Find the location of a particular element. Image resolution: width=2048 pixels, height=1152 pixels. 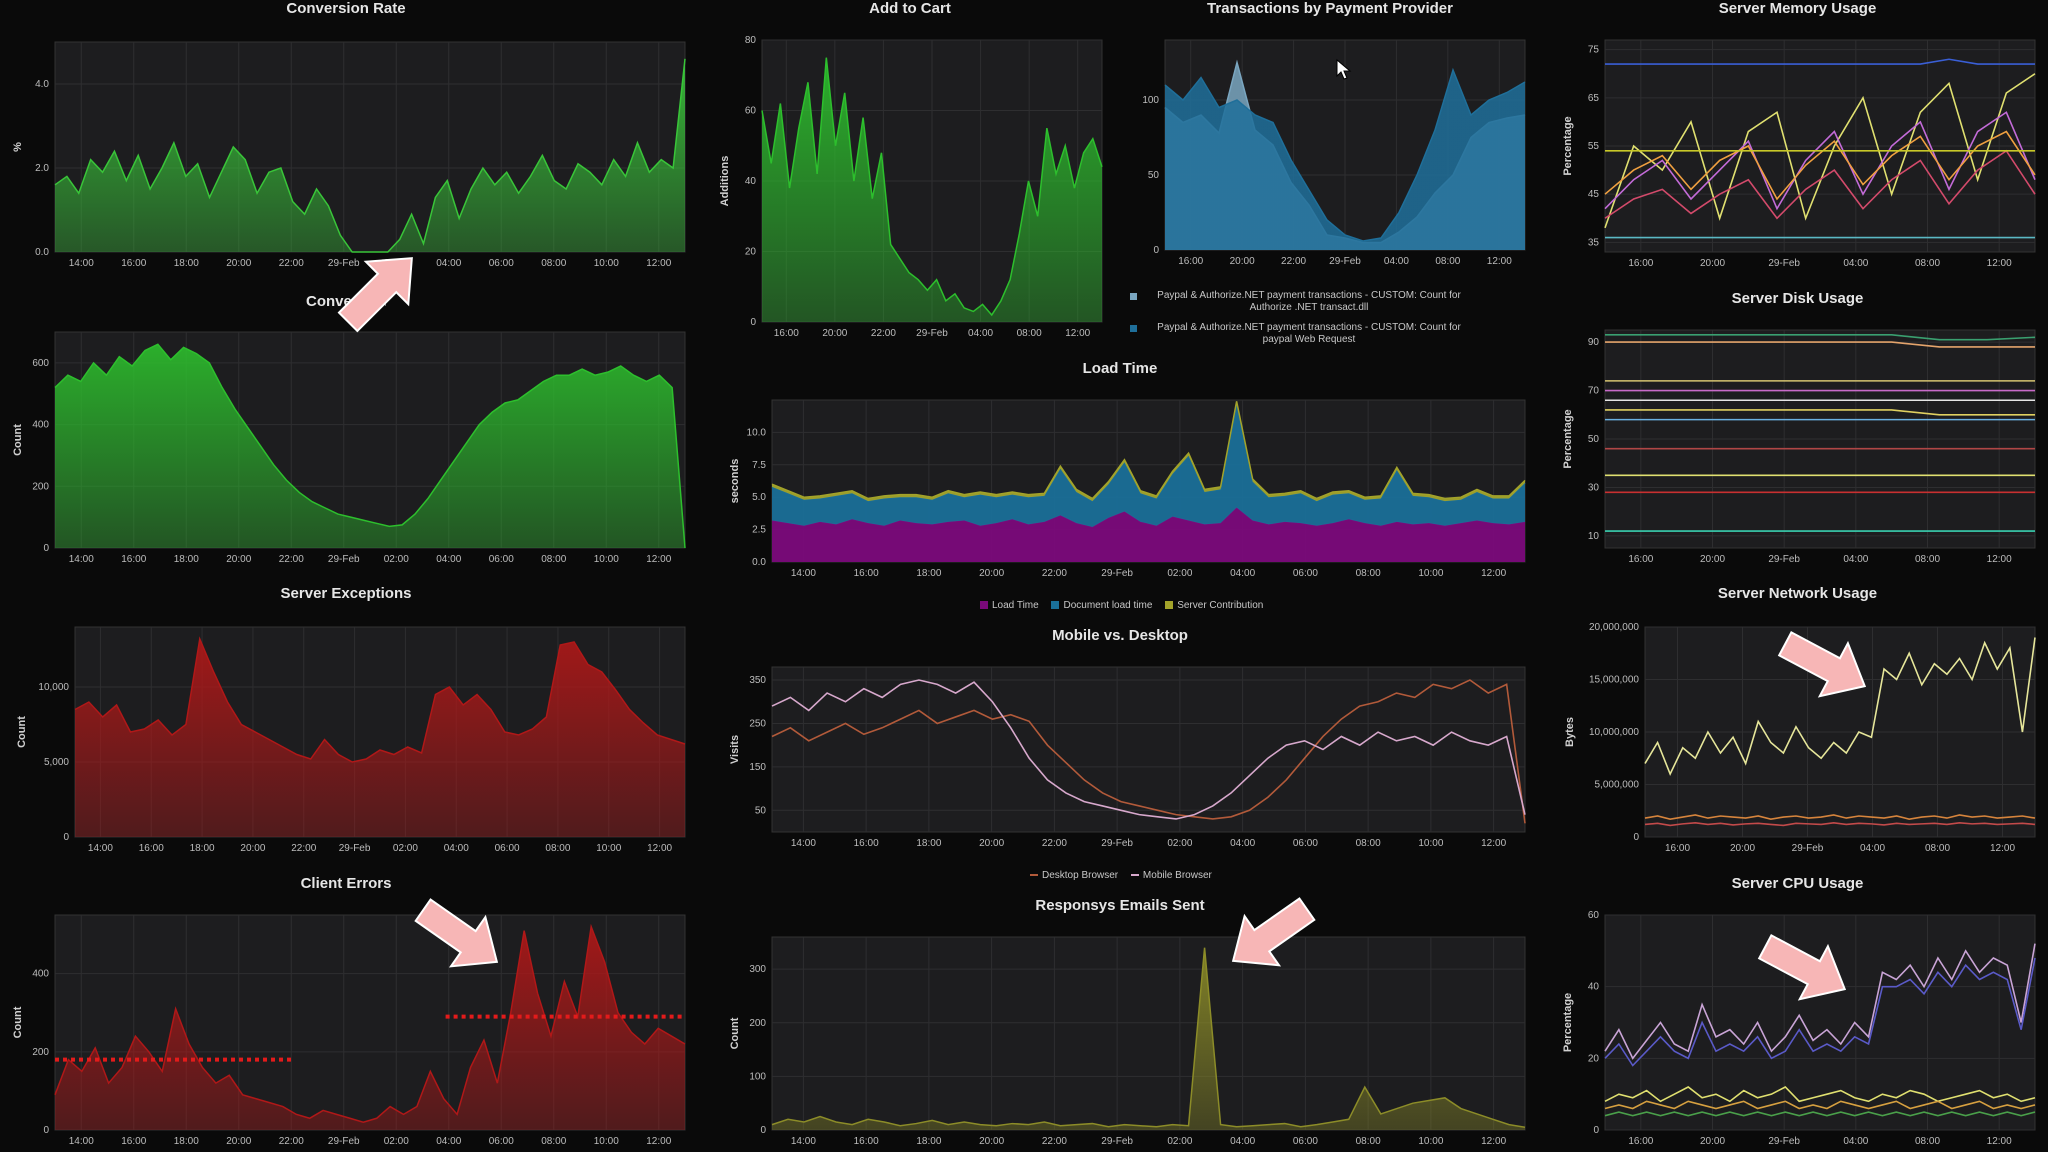

panel-title: Transactions by Payment Provider is located at coordinates (1330, 8).